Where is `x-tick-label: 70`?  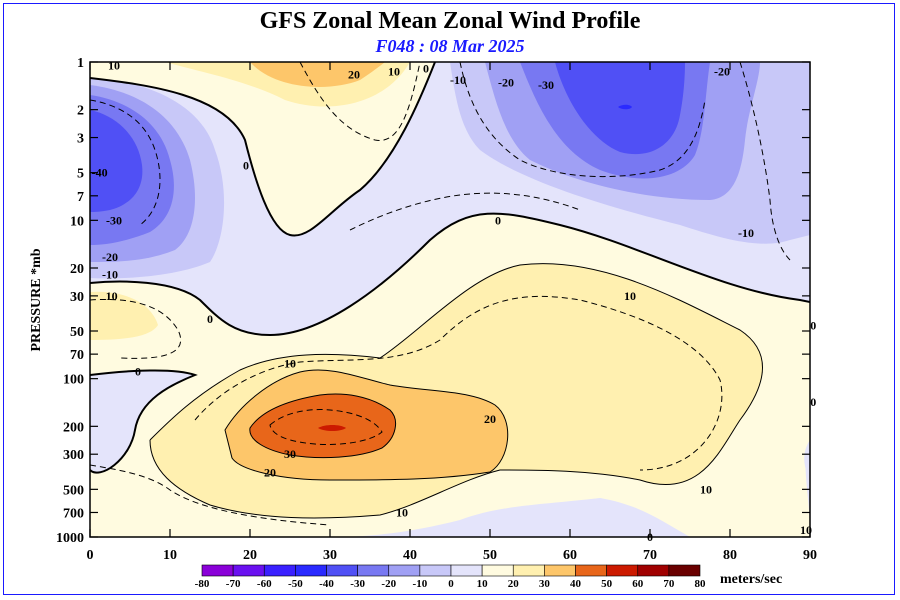
x-tick-label: 70 is located at coordinates (650, 555).